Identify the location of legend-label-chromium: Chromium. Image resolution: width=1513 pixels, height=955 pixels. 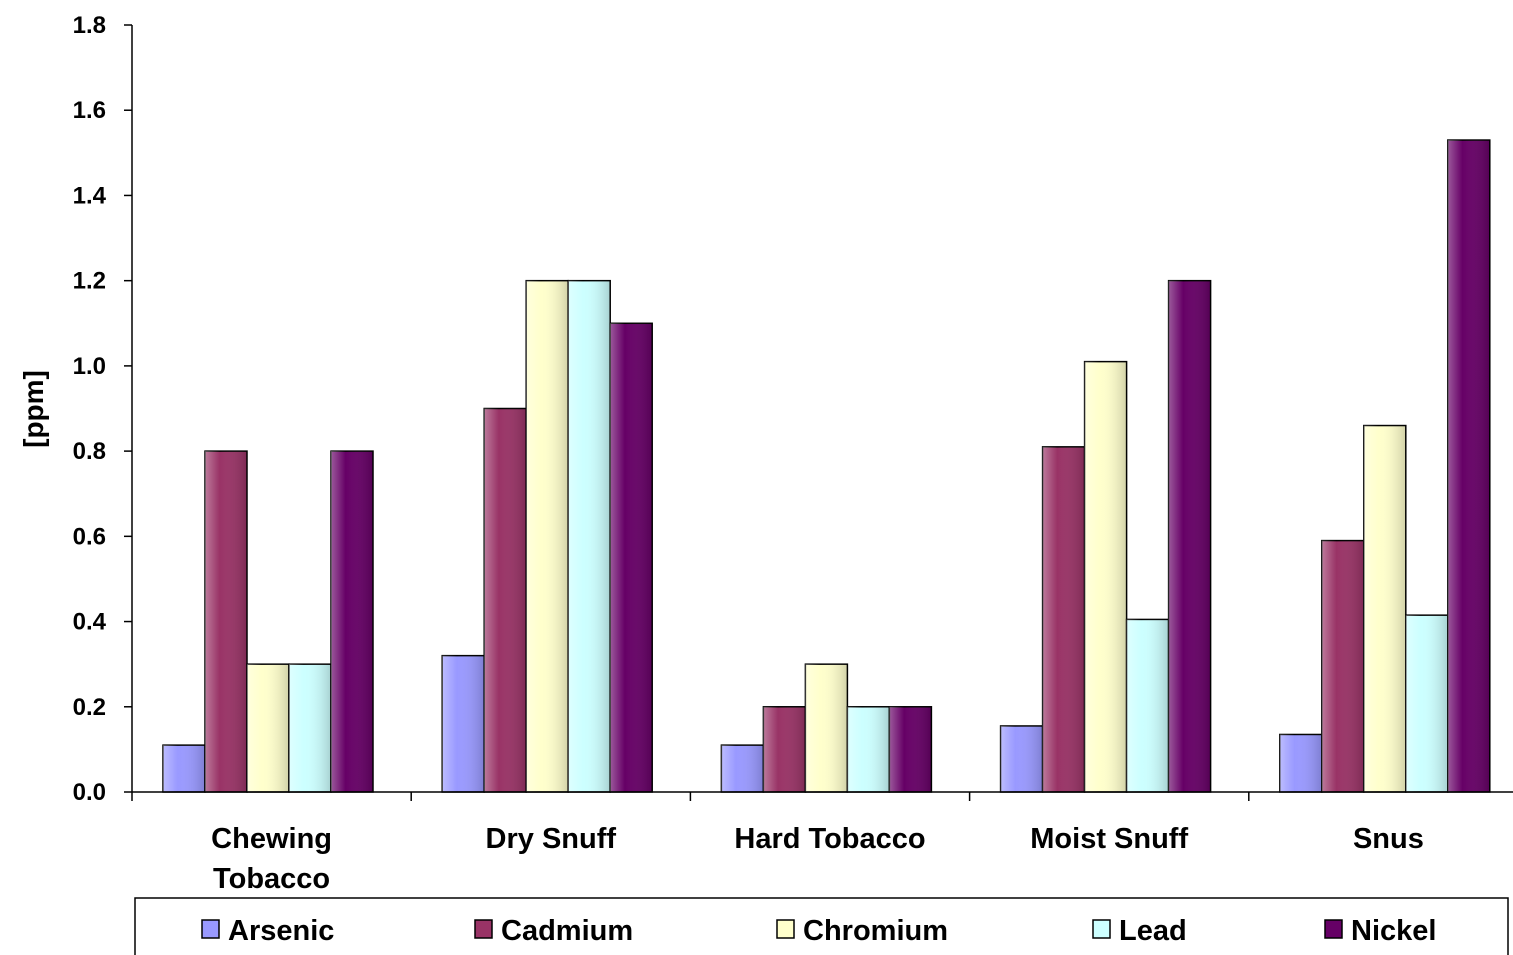
(875, 931).